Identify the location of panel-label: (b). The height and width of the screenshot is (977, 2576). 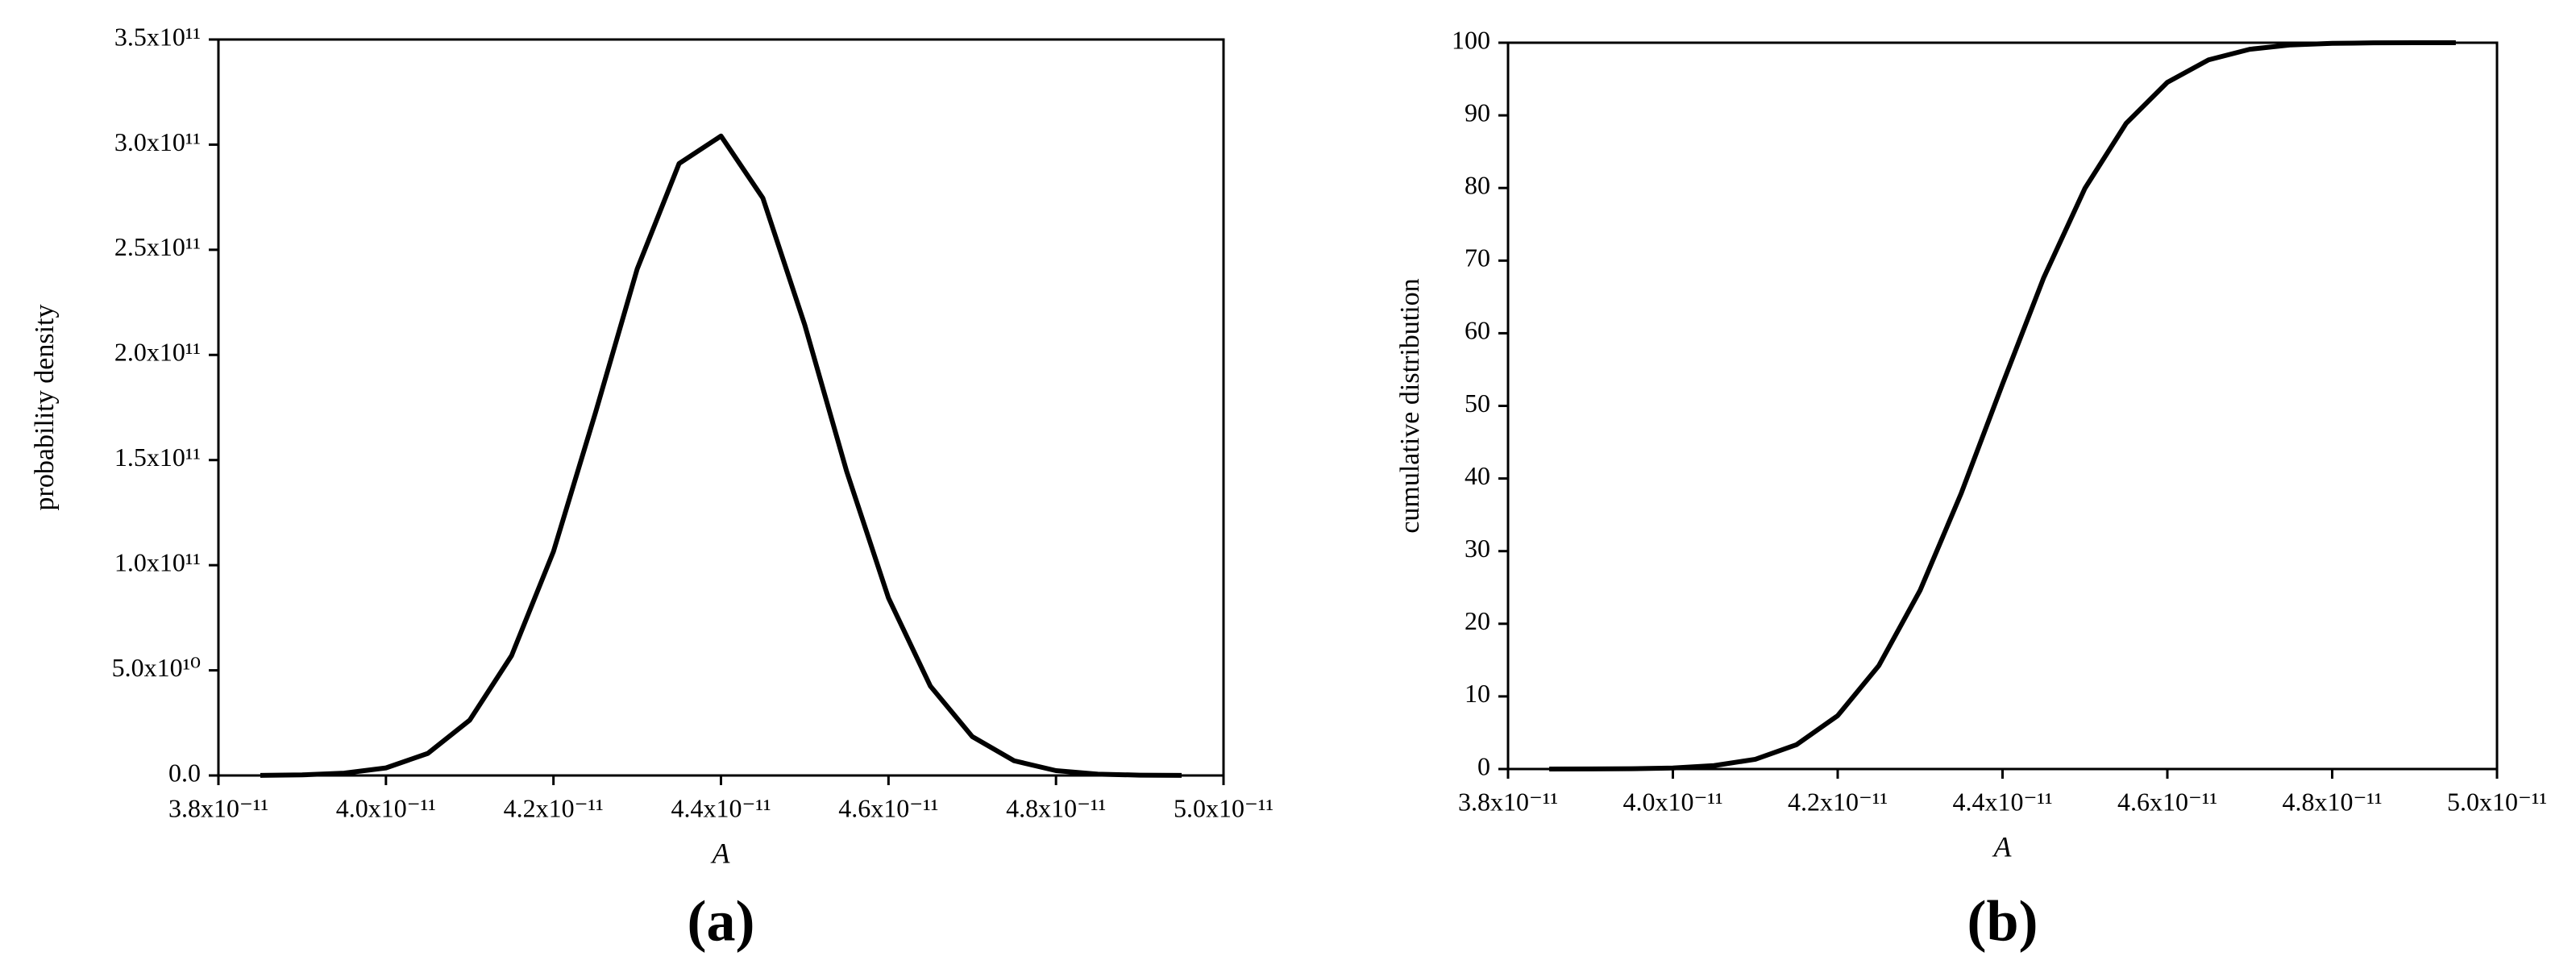
(2002, 921).